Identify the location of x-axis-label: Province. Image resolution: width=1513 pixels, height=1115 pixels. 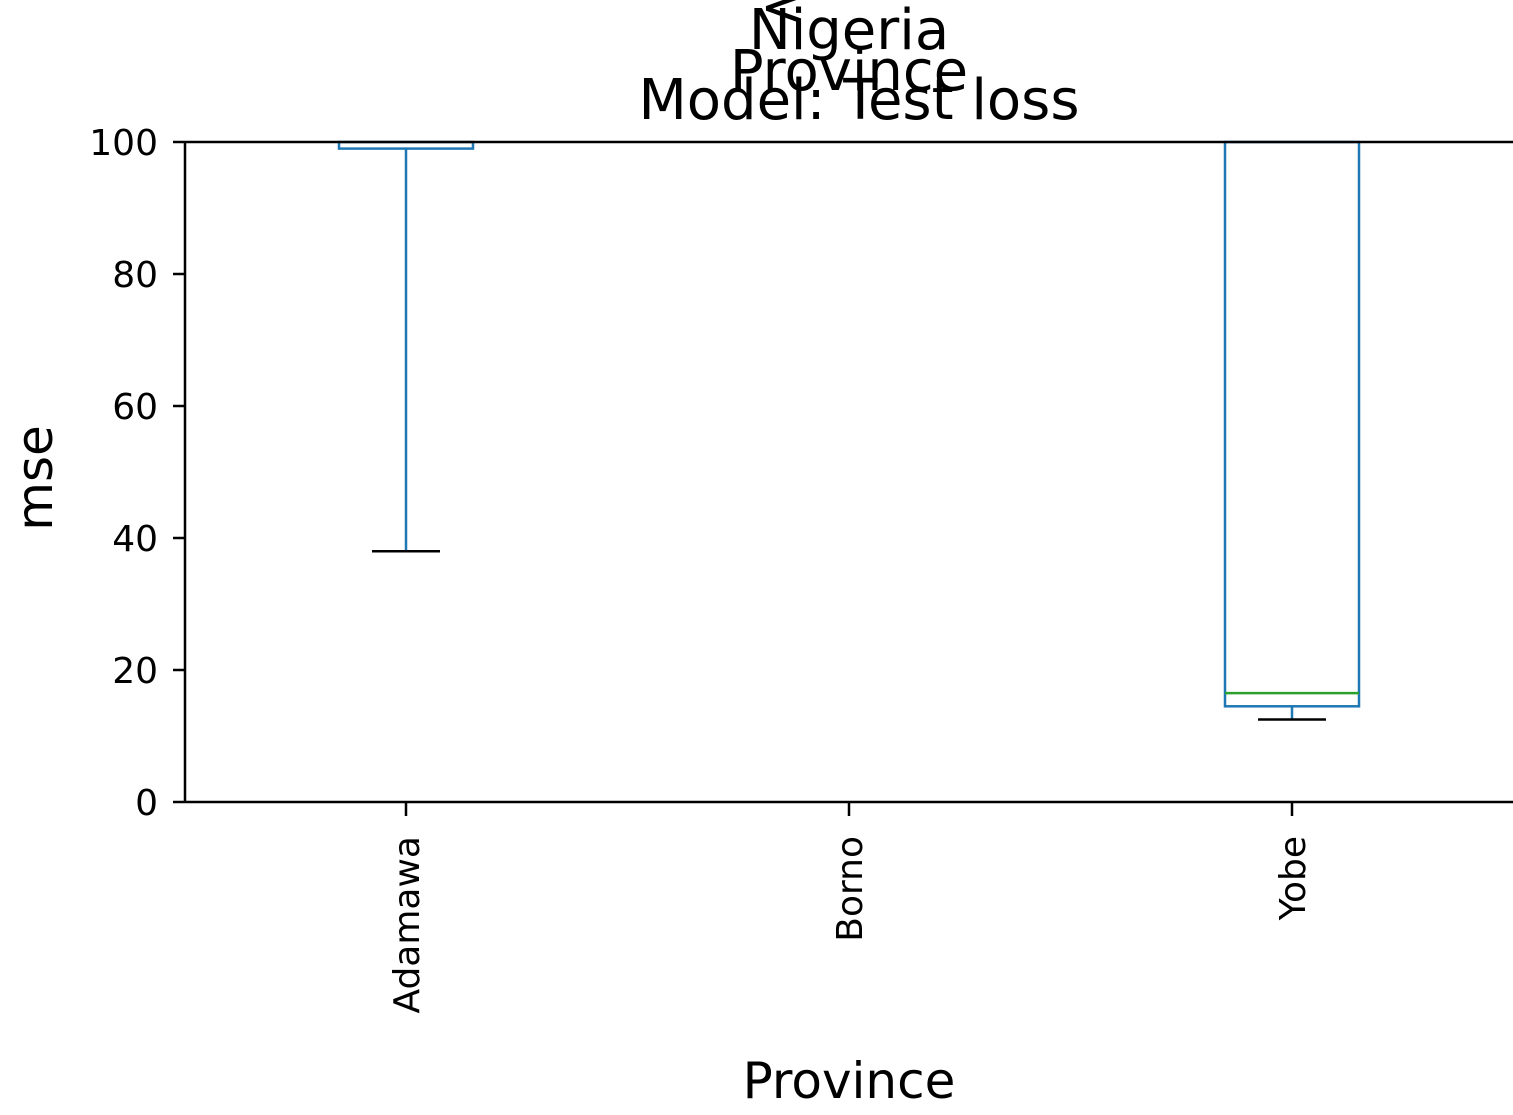
(849, 1081).